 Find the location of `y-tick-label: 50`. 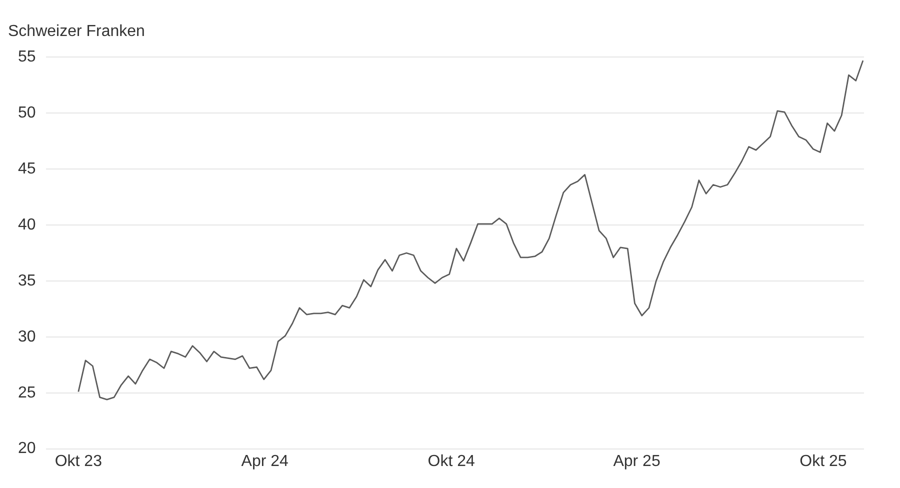

y-tick-label: 50 is located at coordinates (27, 113).